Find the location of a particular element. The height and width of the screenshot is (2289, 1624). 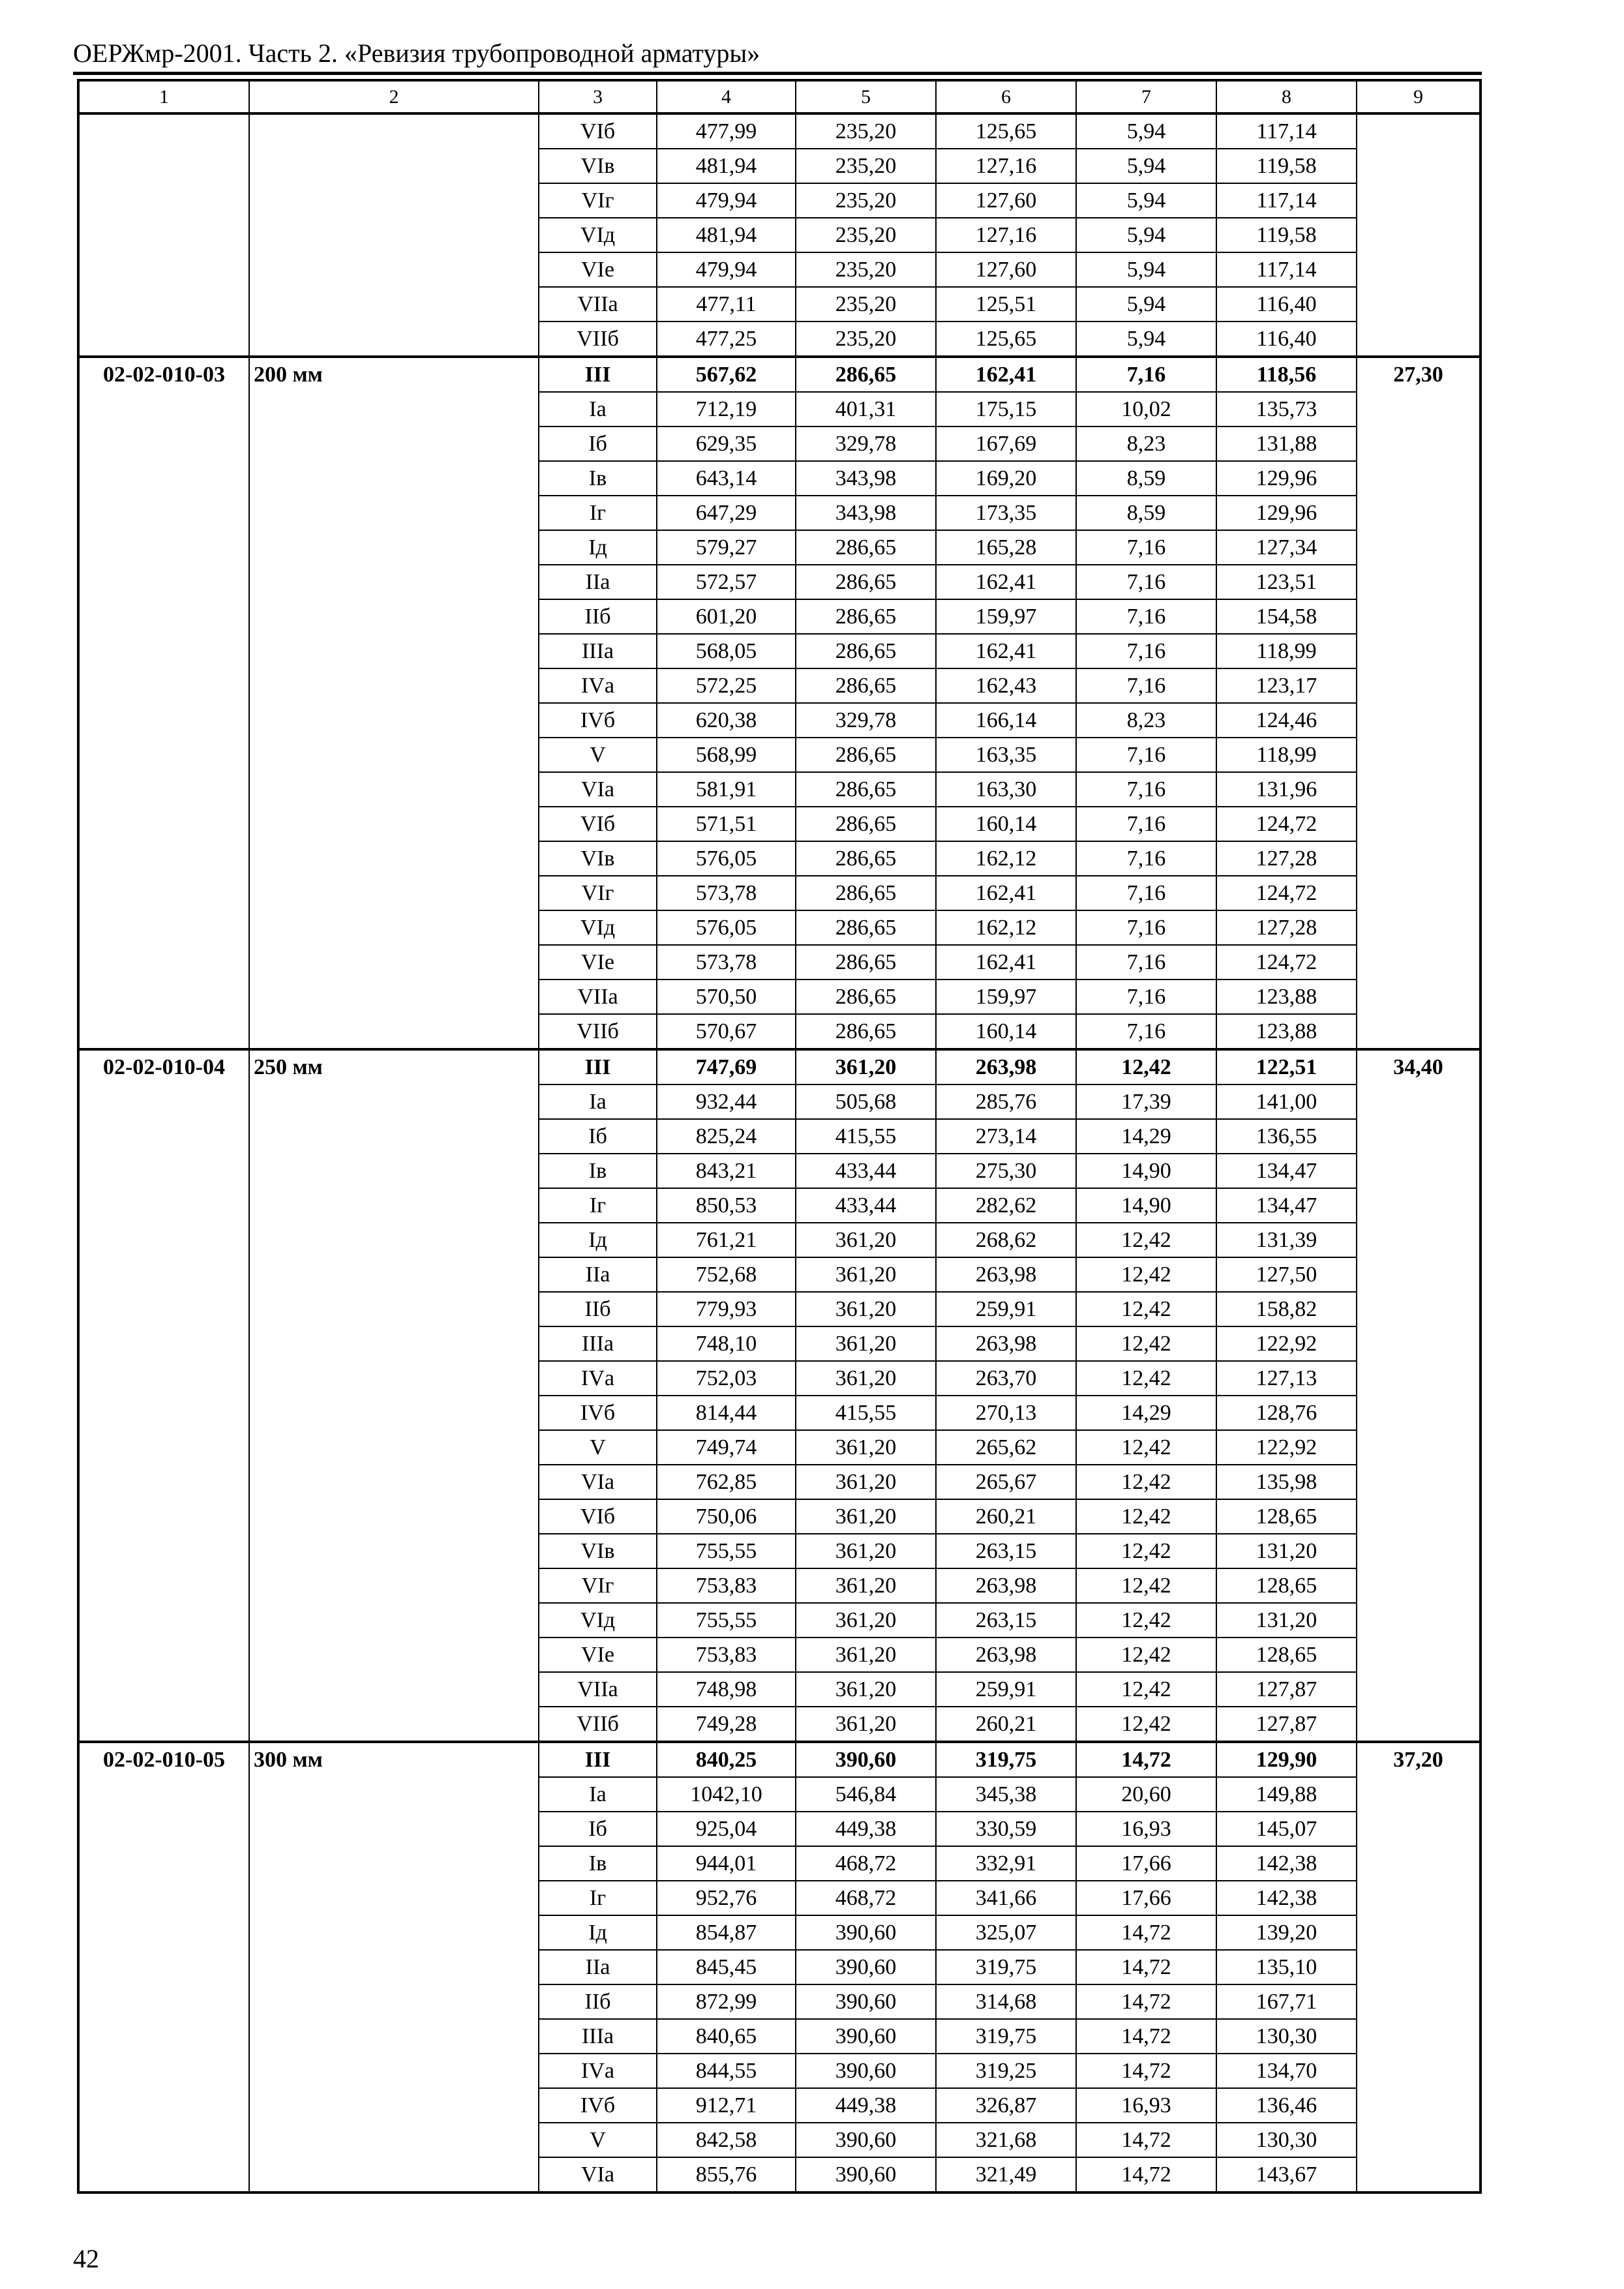

value-cell-col8: 141,00 is located at coordinates (1286, 1102).